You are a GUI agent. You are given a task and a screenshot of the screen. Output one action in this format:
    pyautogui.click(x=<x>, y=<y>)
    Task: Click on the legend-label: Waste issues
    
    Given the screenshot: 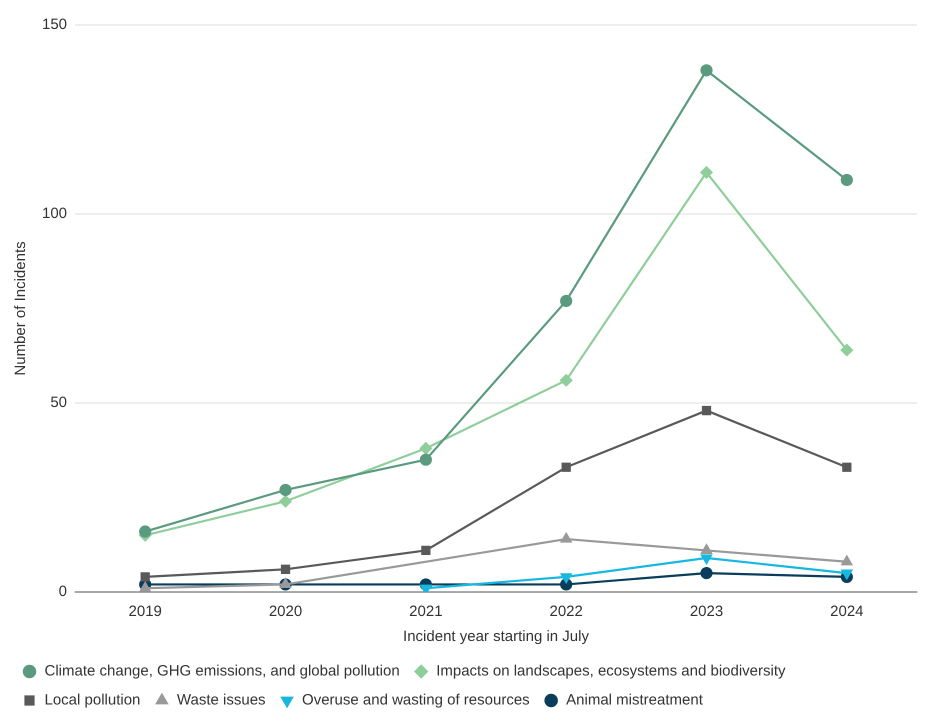 What is the action you would take?
    pyautogui.click(x=221, y=700)
    